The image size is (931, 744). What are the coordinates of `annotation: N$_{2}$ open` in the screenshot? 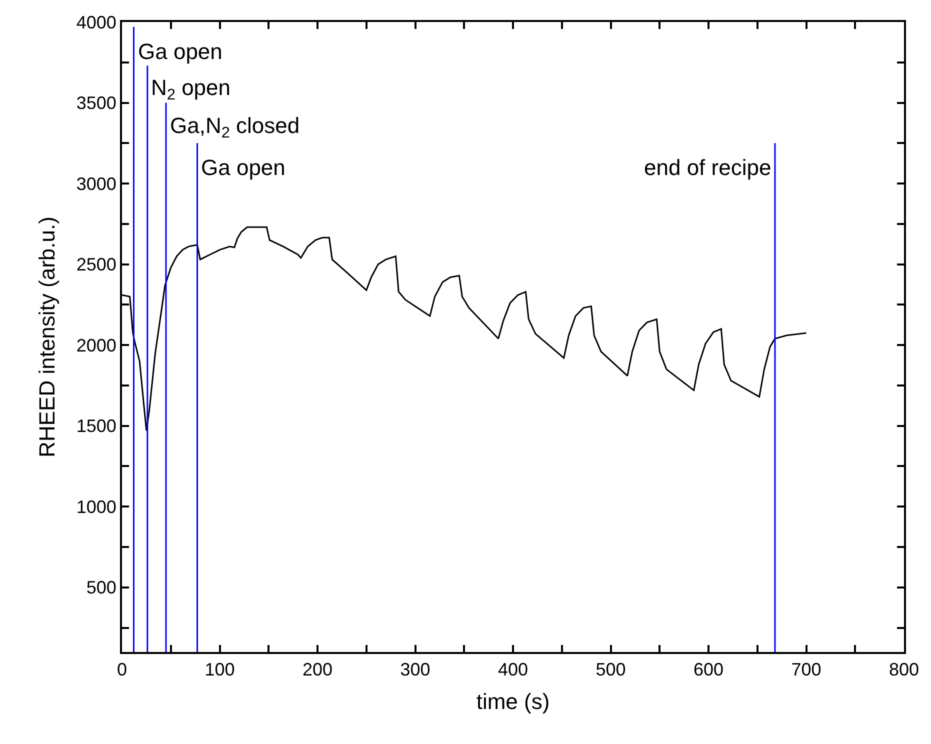 It's located at (191, 89).